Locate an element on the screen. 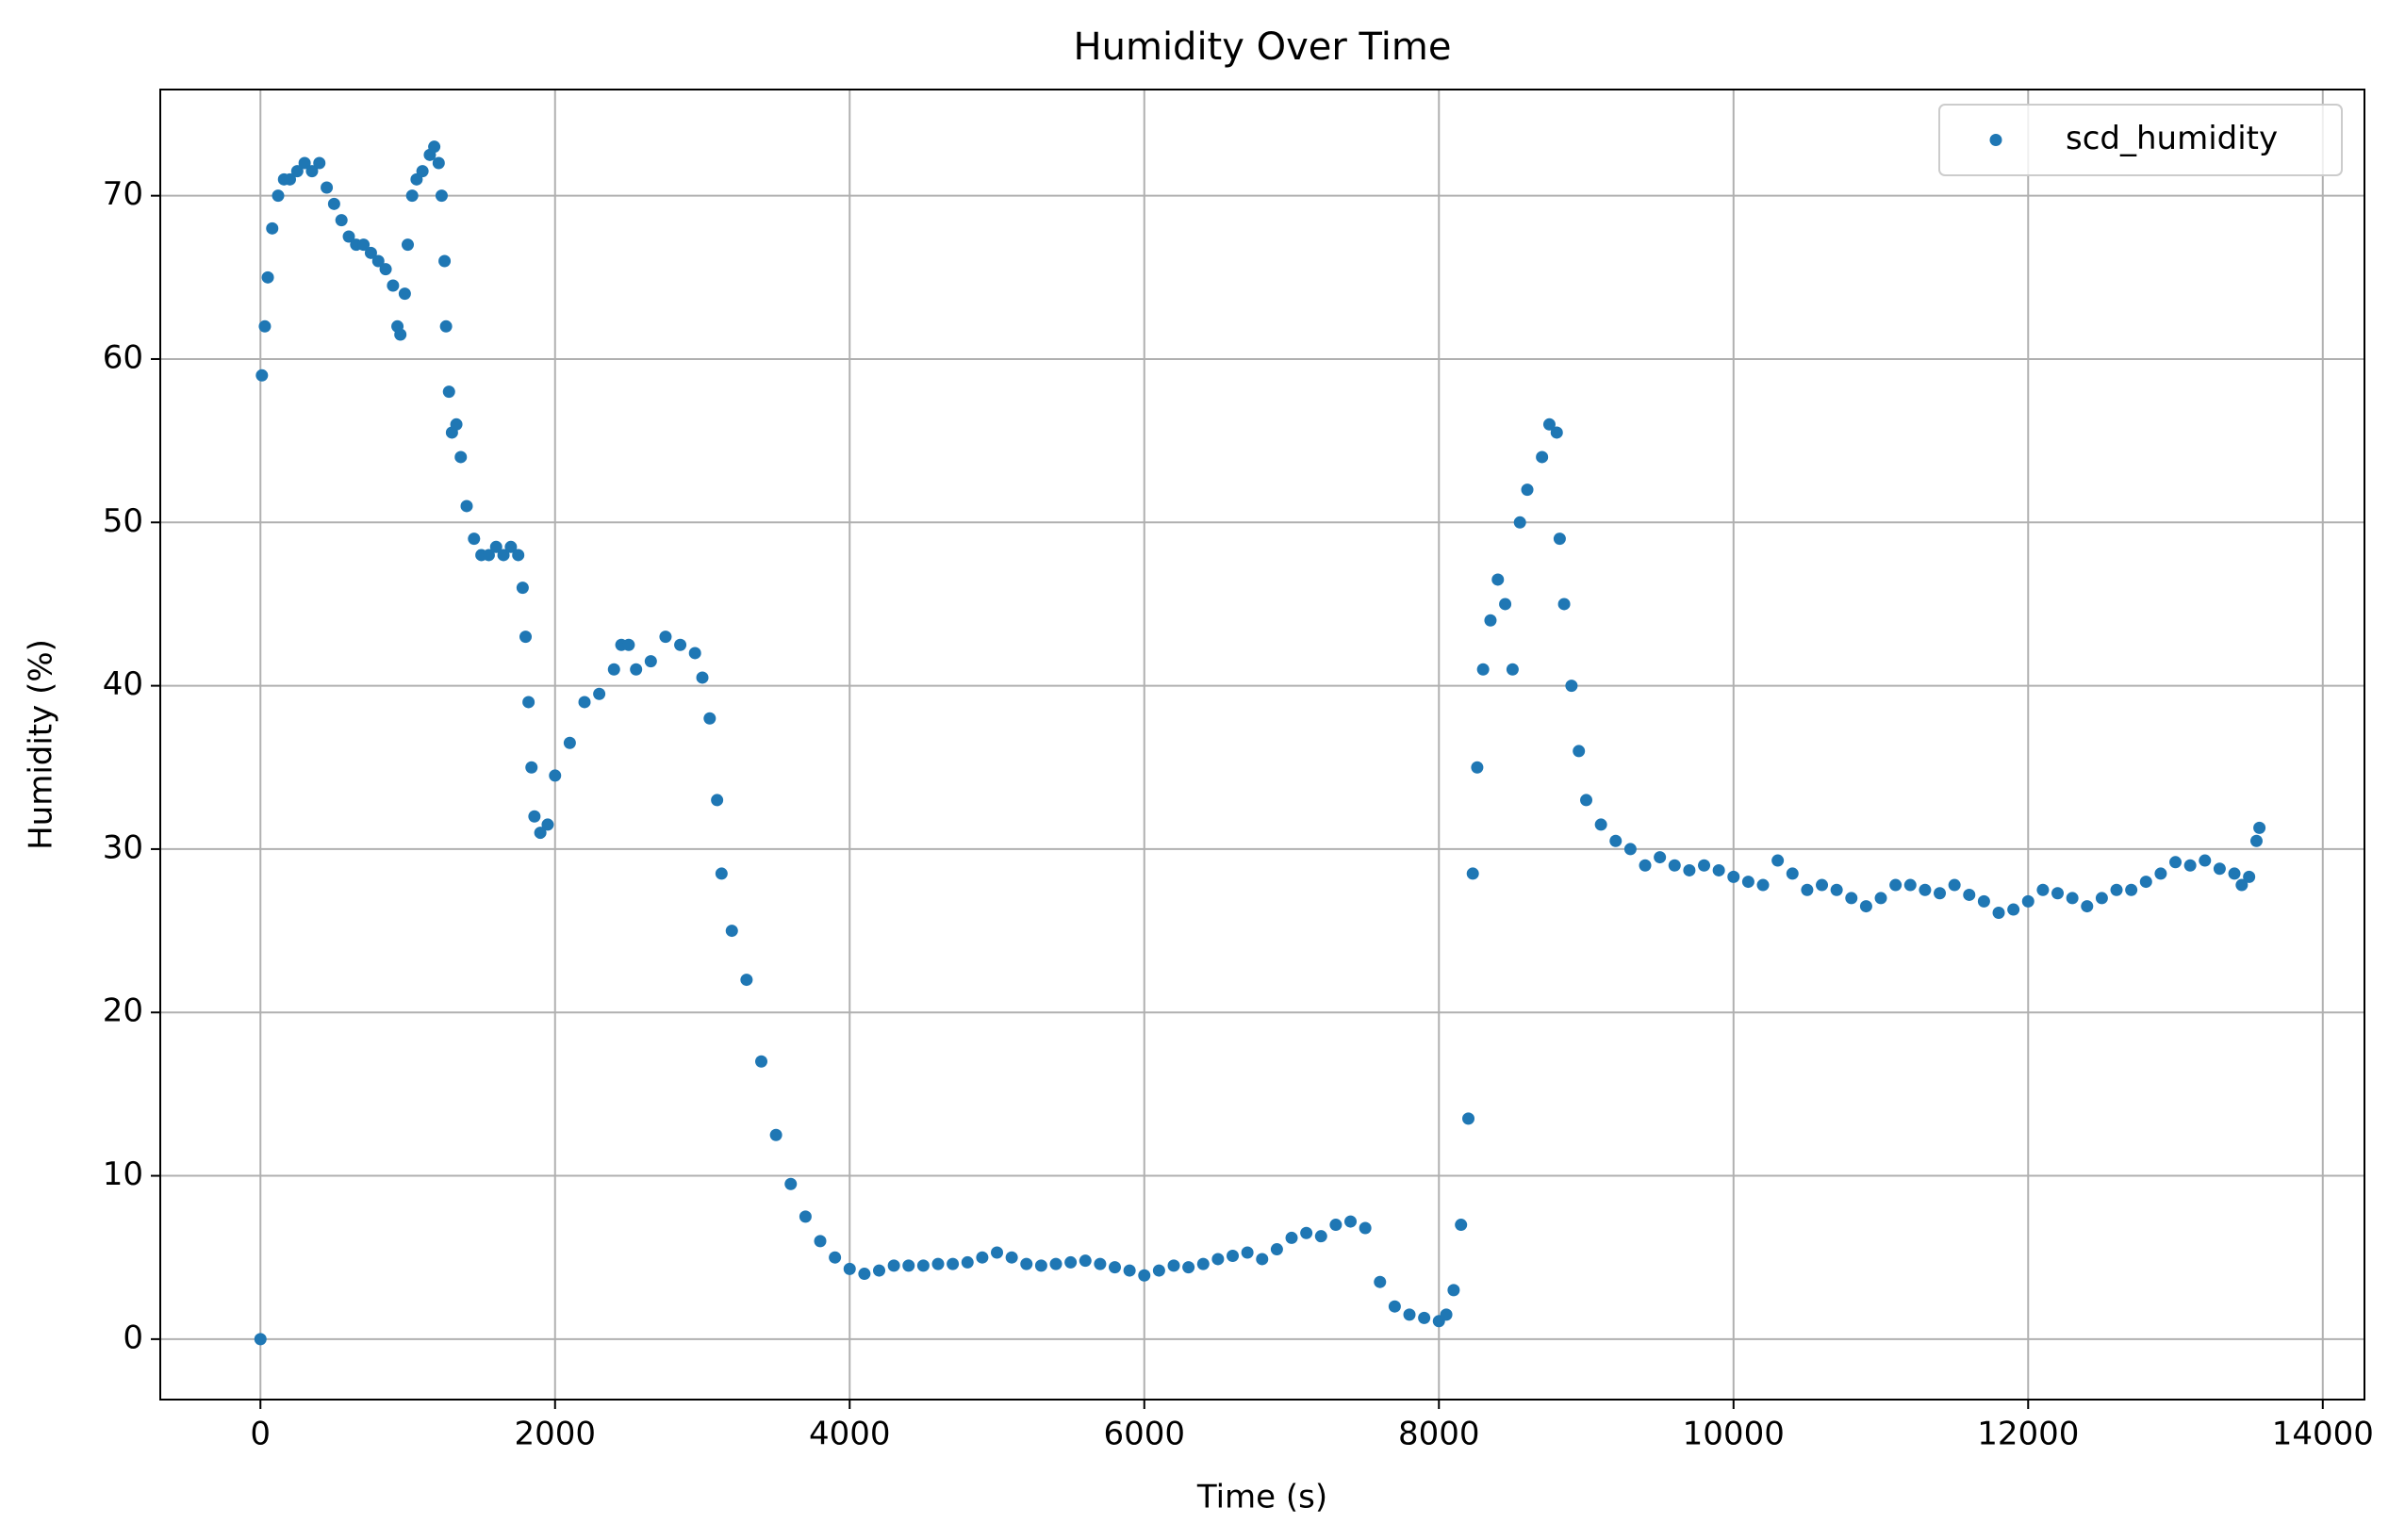 This screenshot has width=2405, height=1540. x-tick-label: 10000 is located at coordinates (1734, 1434).